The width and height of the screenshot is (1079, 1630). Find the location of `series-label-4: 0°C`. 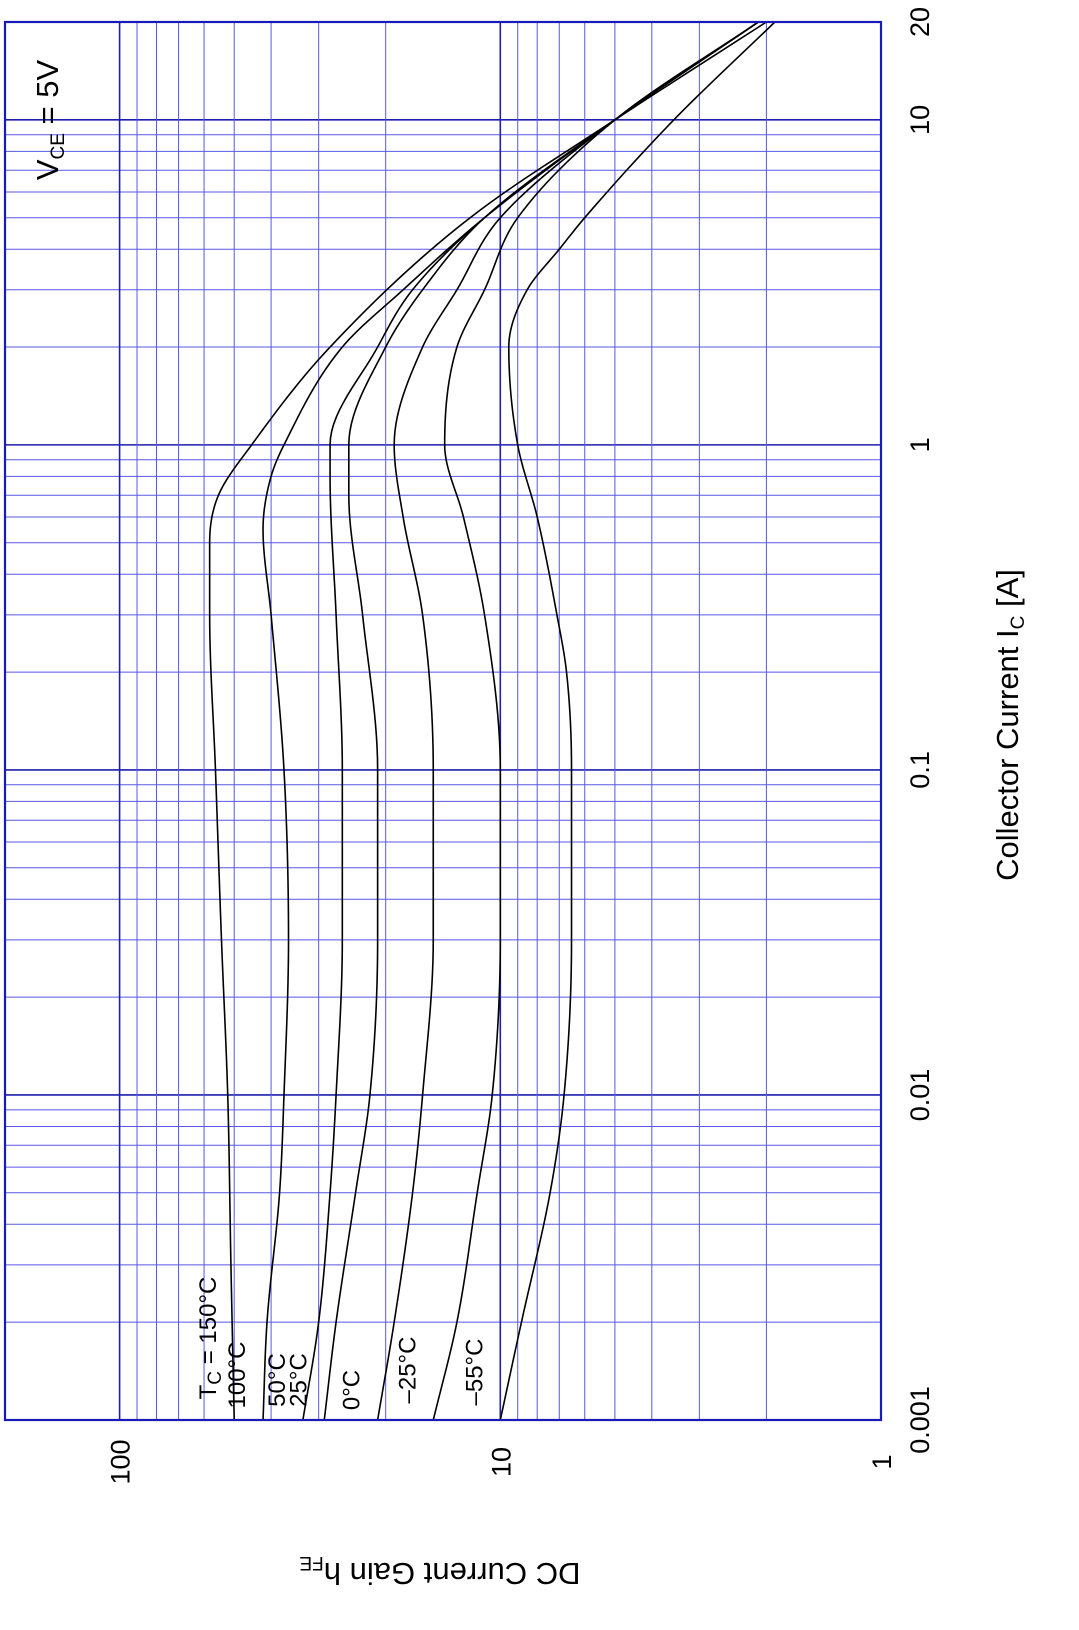

series-label-4: 0°C is located at coordinates (352, 1390).